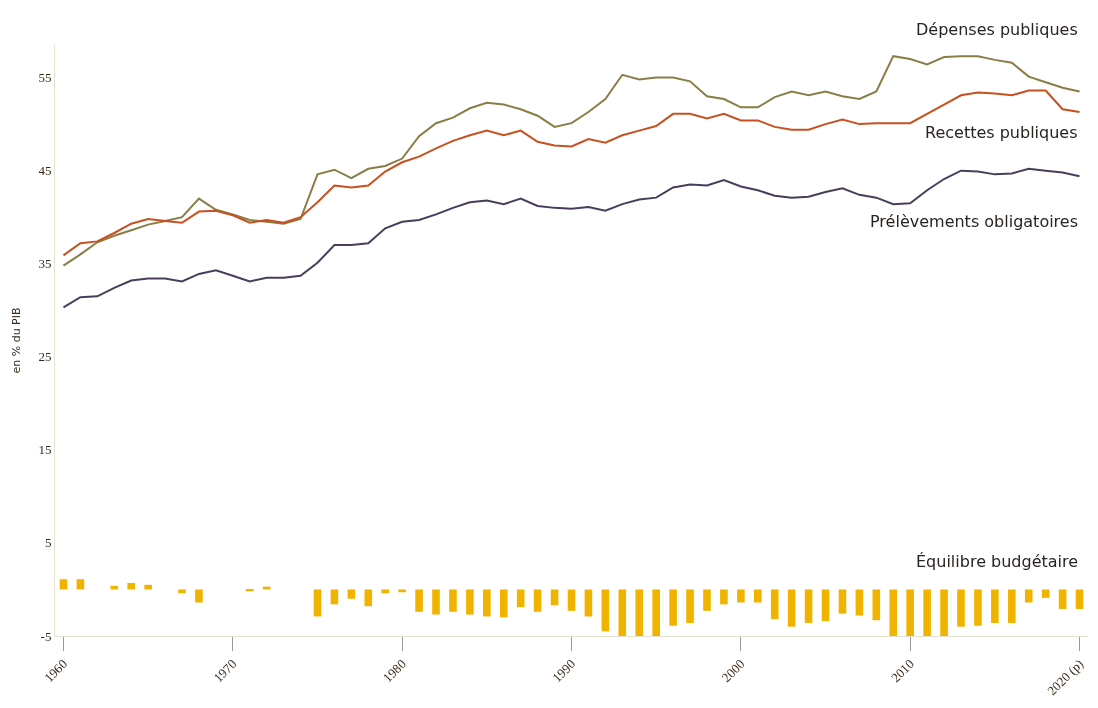 The image size is (1098, 708). What do you see at coordinates (45, 357) in the screenshot?
I see `y-tick-label: 25` at bounding box center [45, 357].